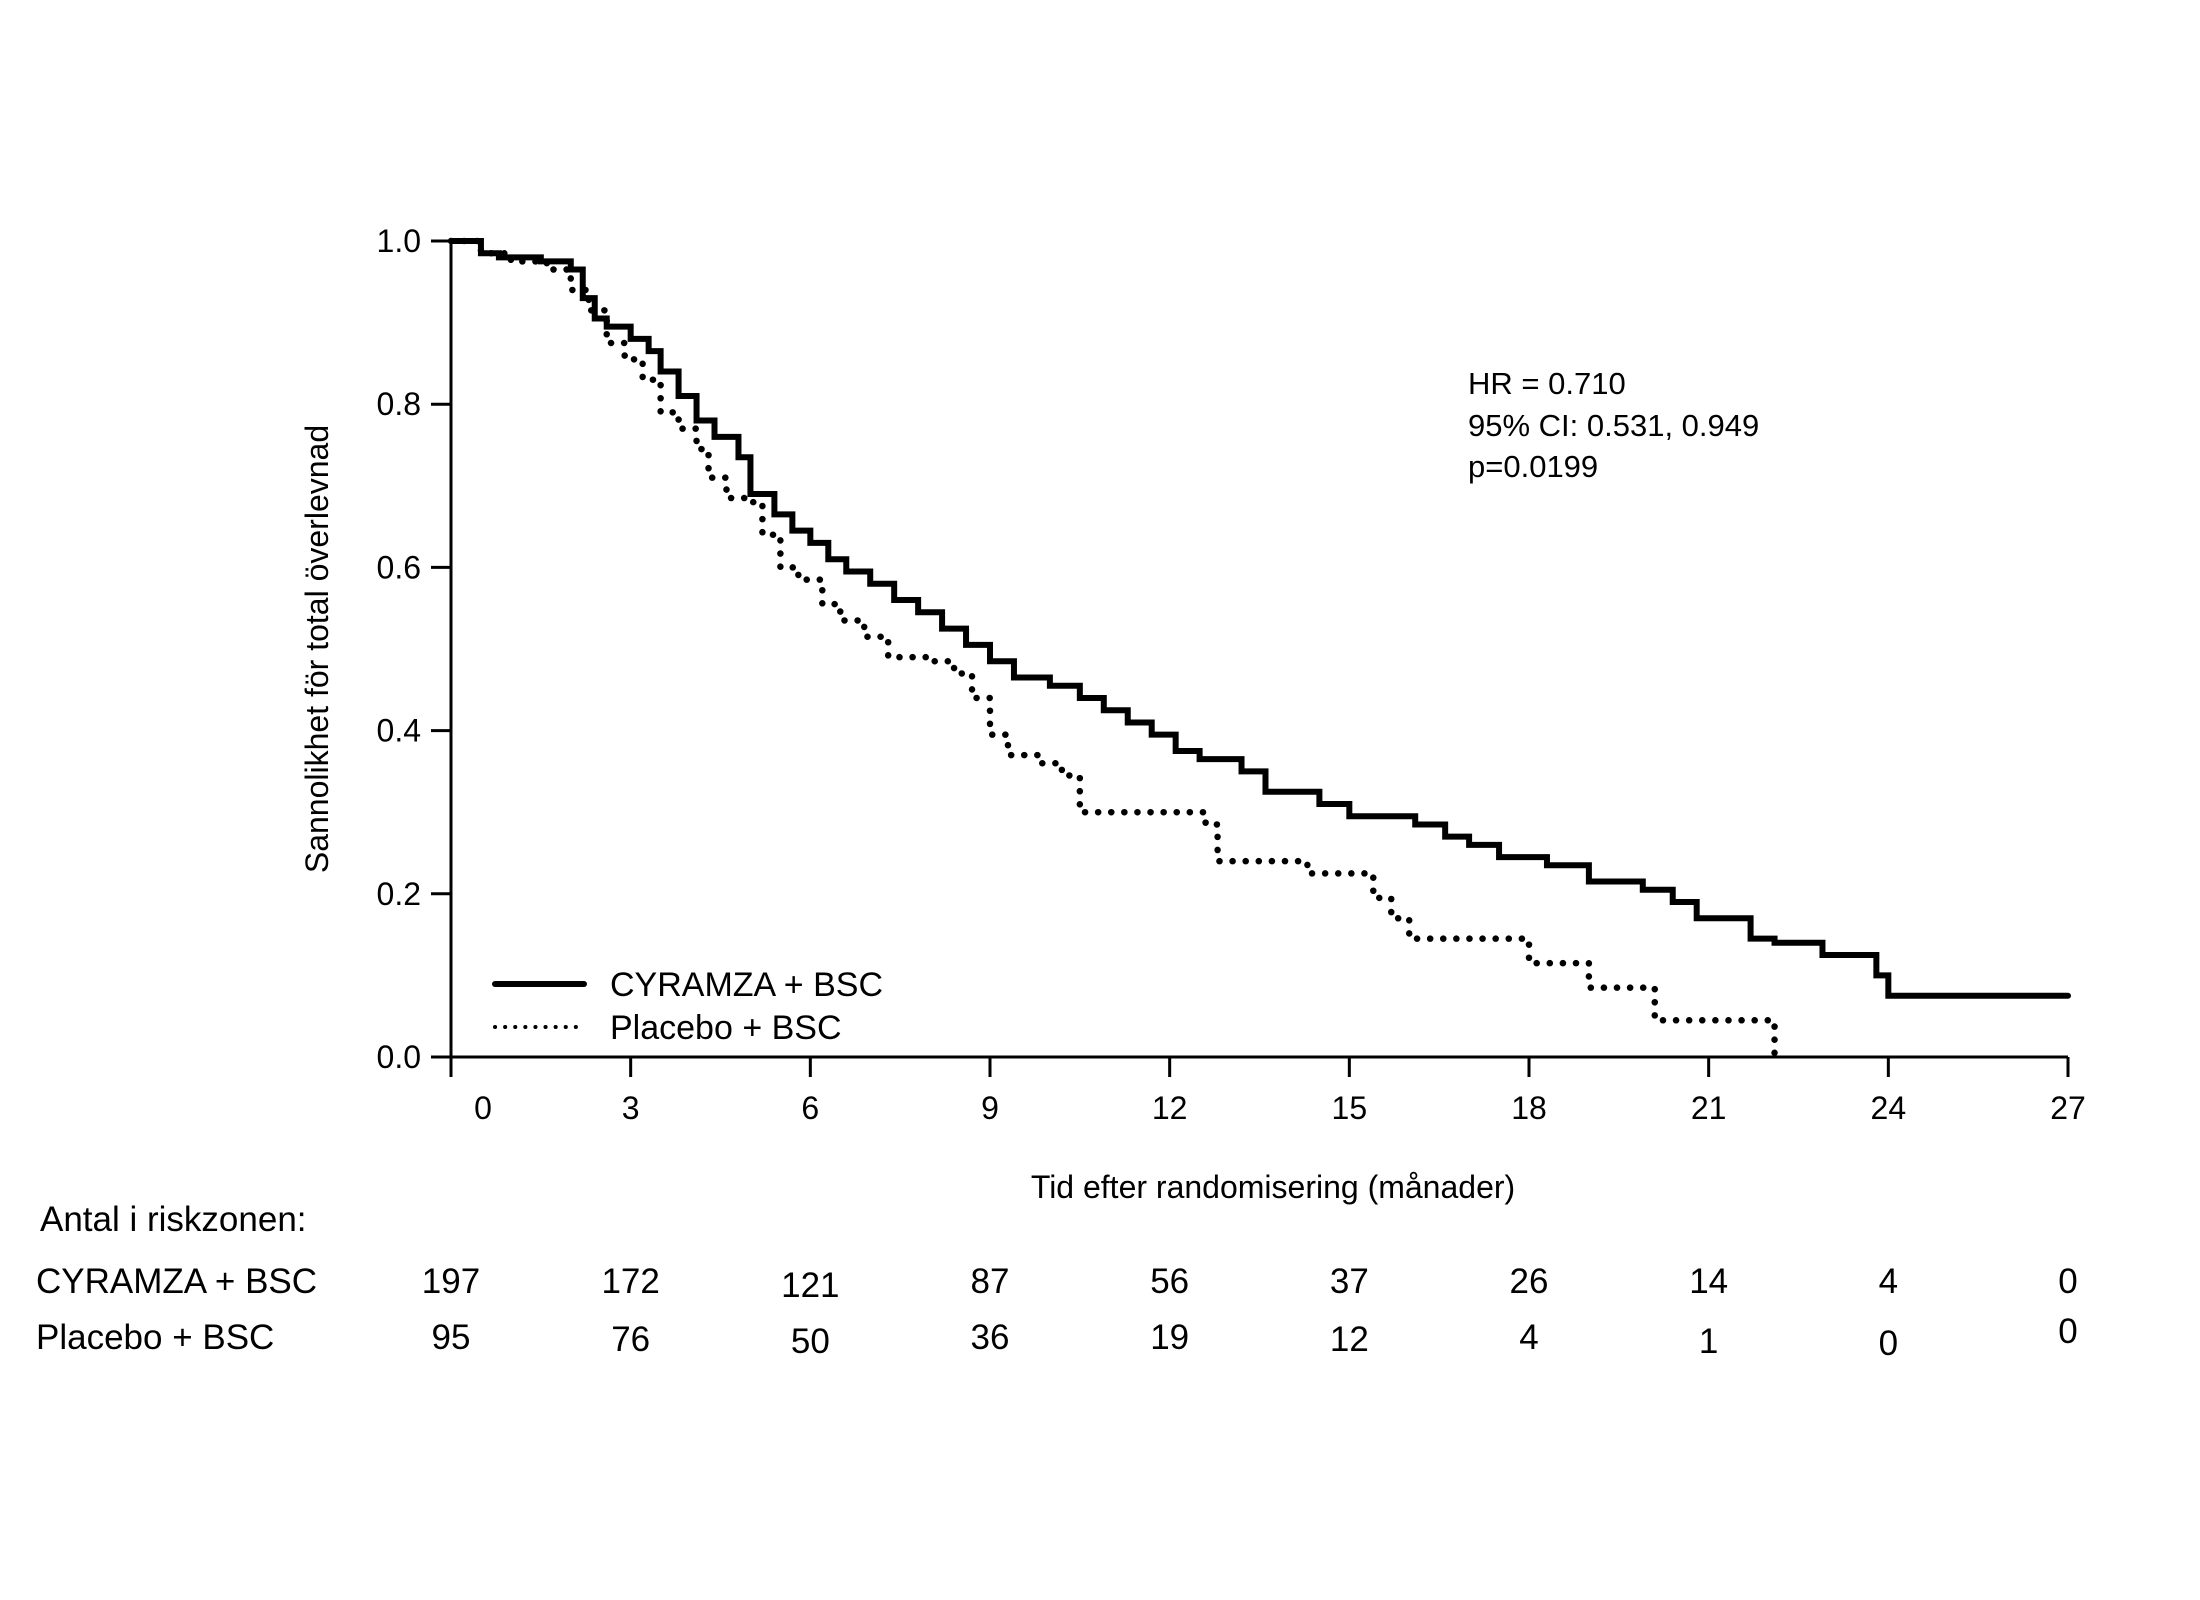  Describe the element at coordinates (631, 1339) in the screenshot. I see `risk-value: 76` at that location.